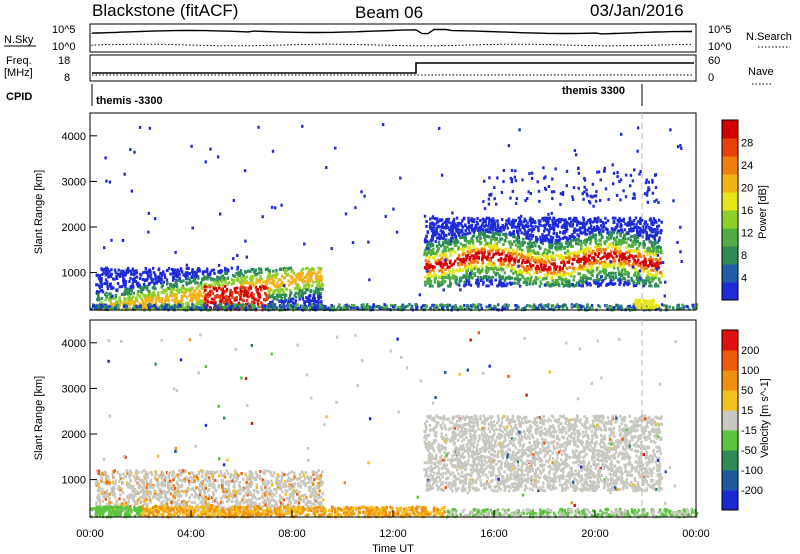 The image size is (800, 554). Describe the element at coordinates (761, 72) in the screenshot. I see `nave-label: Nave` at that location.